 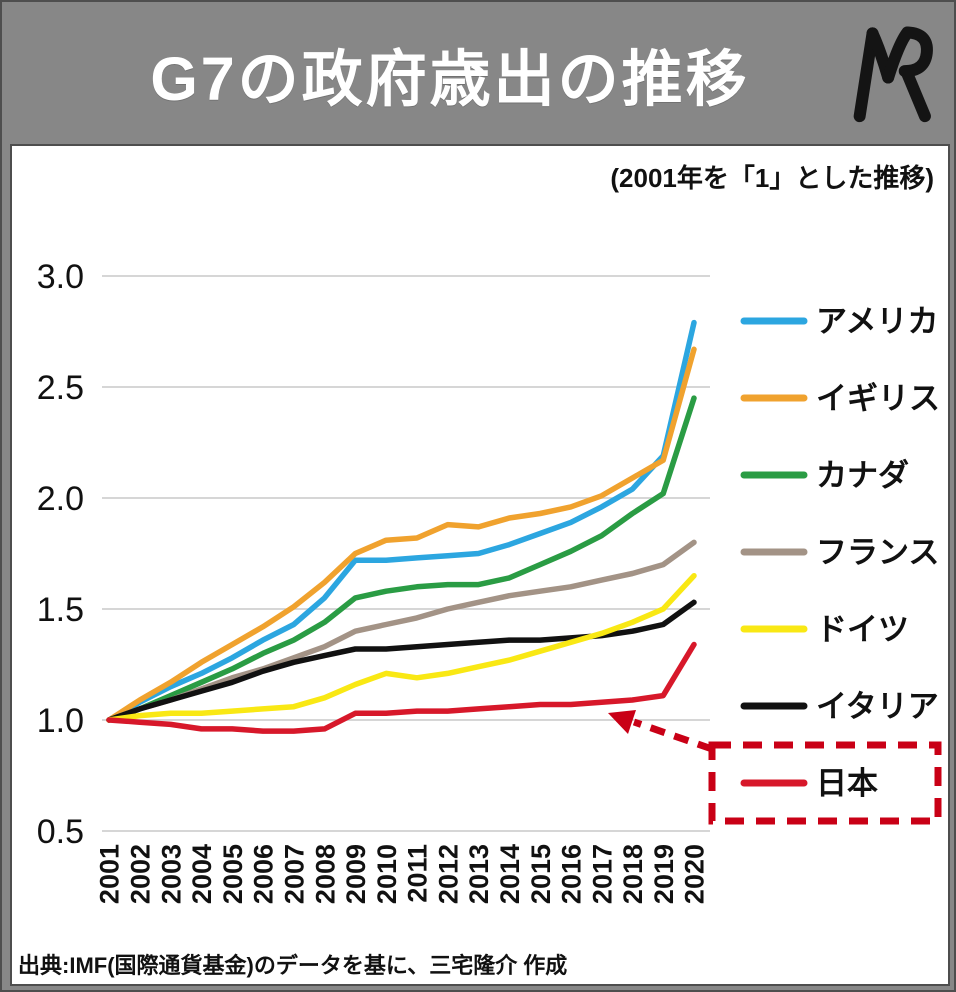 I want to click on y-axis-tick-label: 1.5, so click(x=60, y=610).